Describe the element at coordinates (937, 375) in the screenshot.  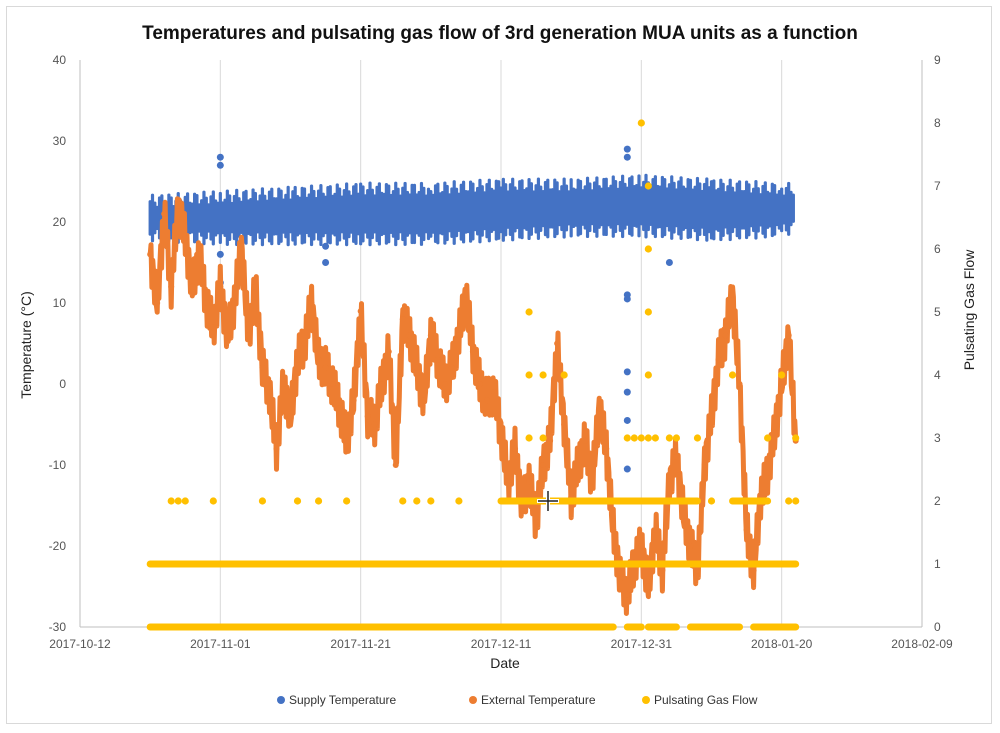
I see `y2-tick-label: 4` at that location.